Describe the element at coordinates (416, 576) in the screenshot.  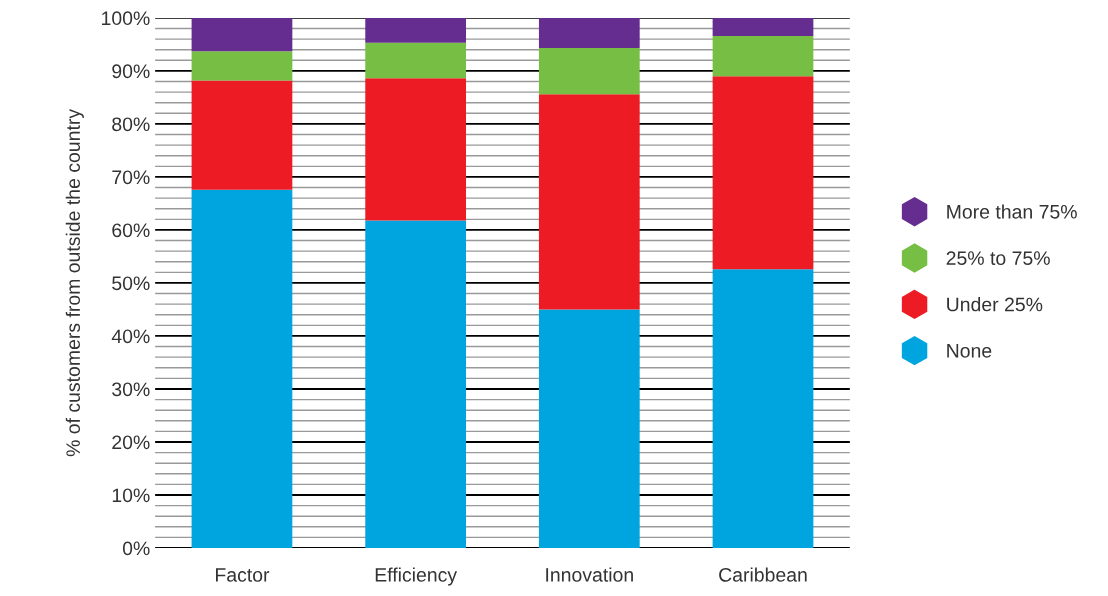
I see `x-tick-label: Efficiency` at that location.